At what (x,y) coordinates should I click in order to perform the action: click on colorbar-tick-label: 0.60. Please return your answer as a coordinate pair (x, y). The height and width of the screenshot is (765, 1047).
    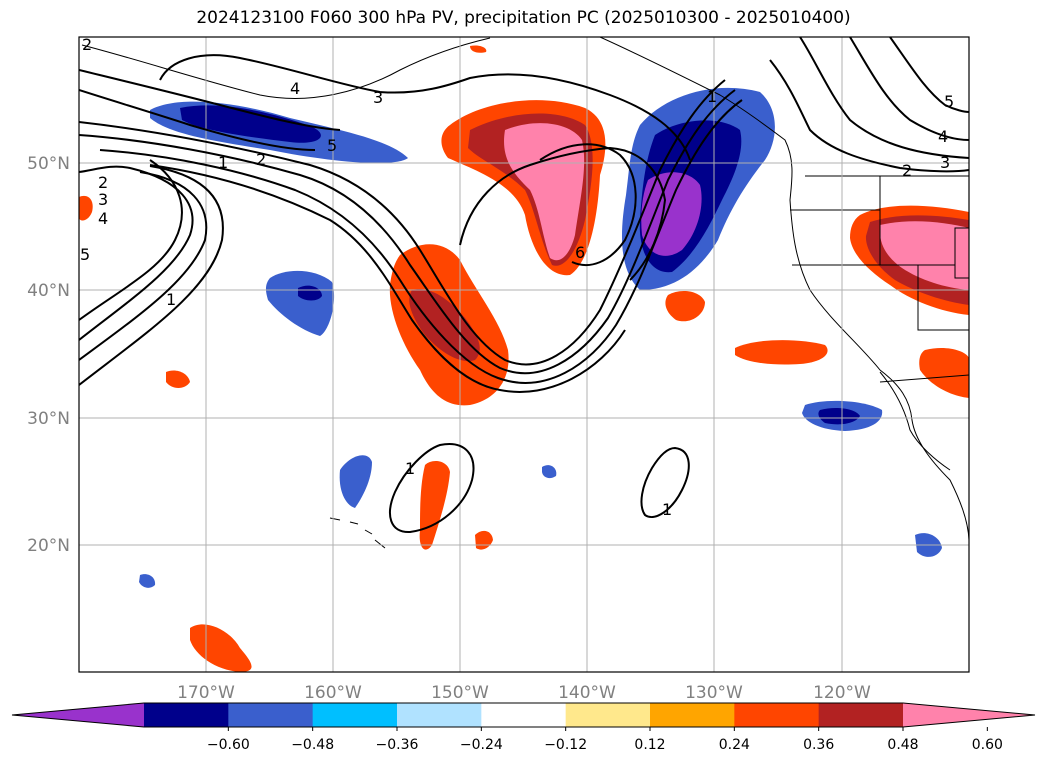
    Looking at the image, I should click on (987, 745).